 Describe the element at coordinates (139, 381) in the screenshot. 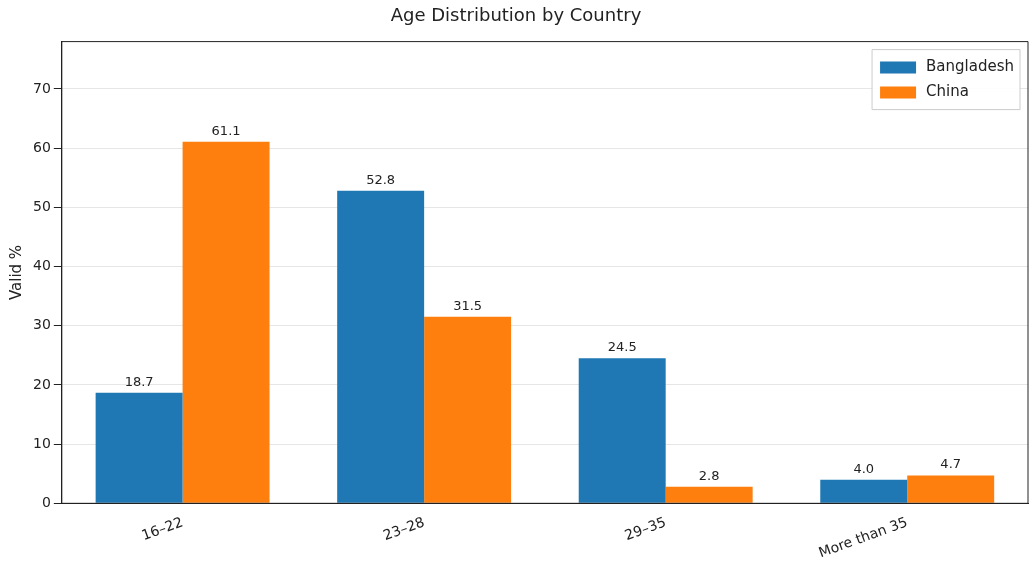

I see `data-label: 18.7` at that location.